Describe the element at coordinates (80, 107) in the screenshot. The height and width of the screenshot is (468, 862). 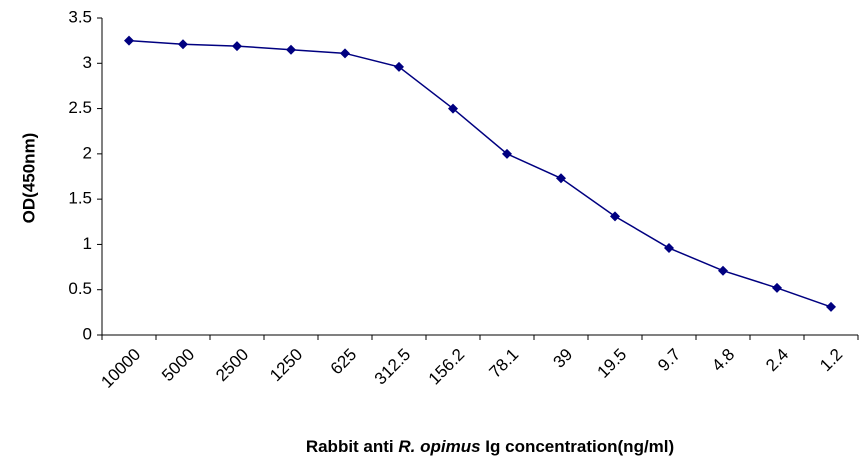
I see `y-tick-label: 2.5` at that location.